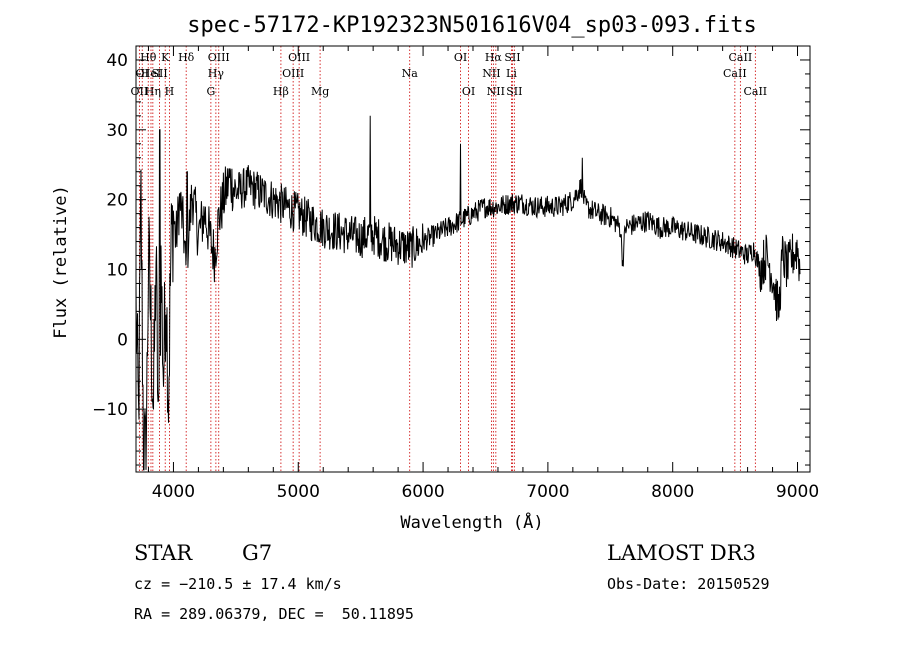  I want to click on x-tick-label-4: 8000, so click(672, 492).